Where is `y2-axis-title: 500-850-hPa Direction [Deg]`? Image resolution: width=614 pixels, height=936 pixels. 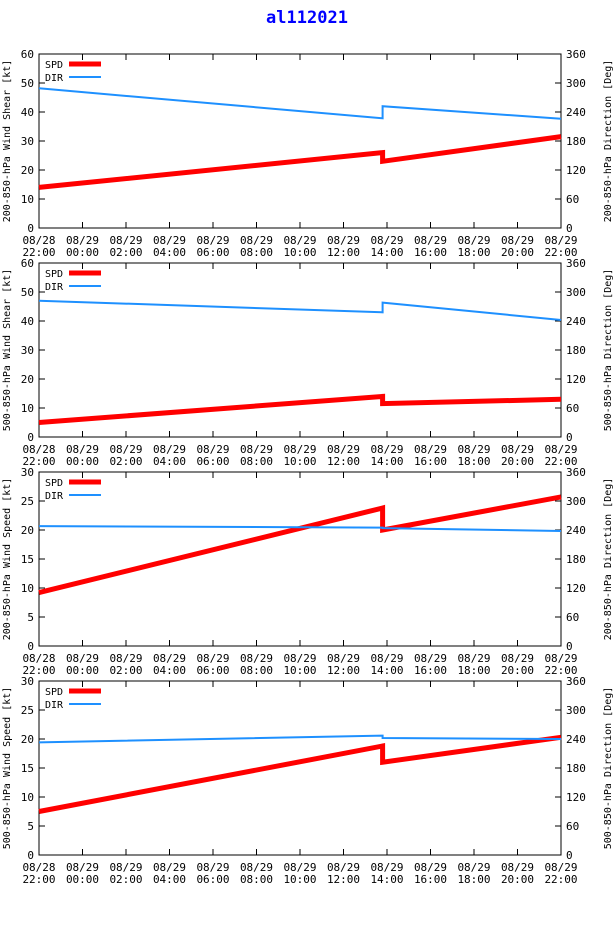 y2-axis-title: 500-850-hPa Direction [Deg] is located at coordinates (608, 768).